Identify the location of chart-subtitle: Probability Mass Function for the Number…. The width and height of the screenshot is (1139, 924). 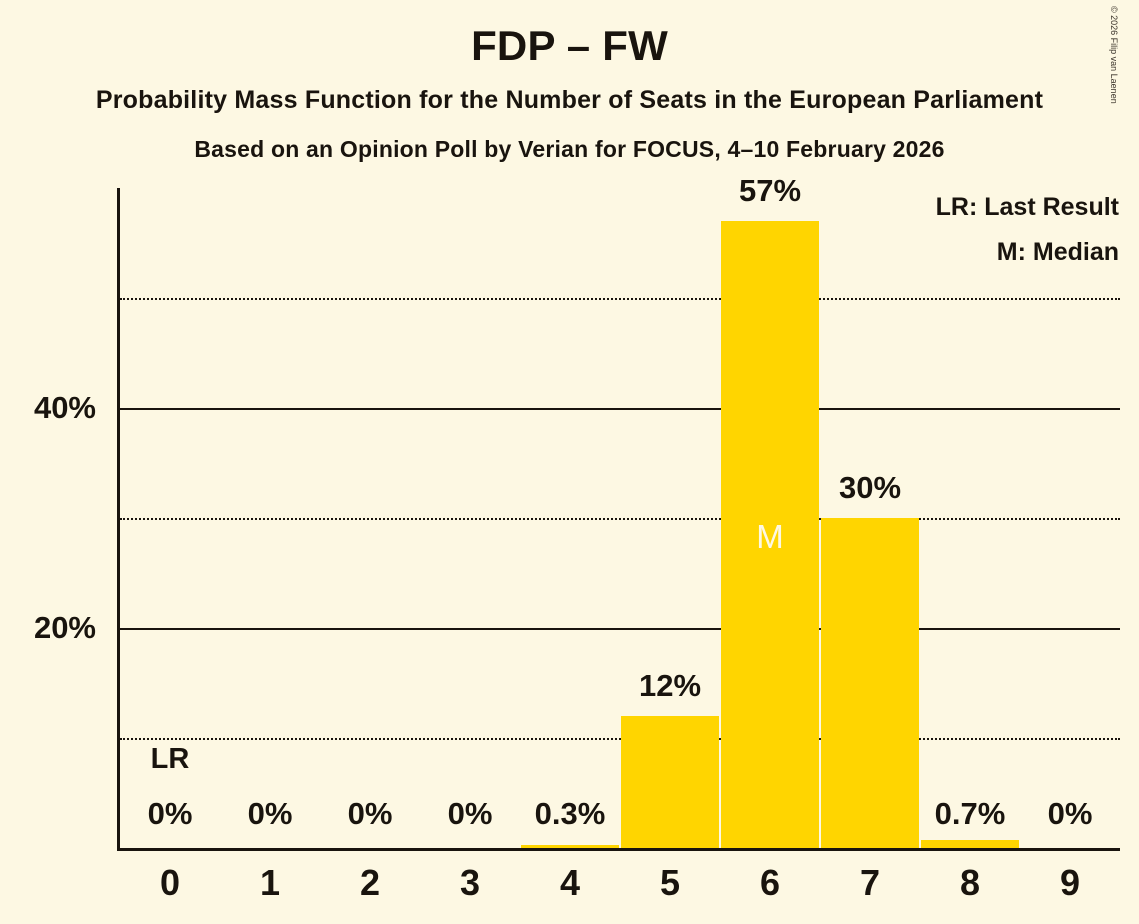
(569, 100).